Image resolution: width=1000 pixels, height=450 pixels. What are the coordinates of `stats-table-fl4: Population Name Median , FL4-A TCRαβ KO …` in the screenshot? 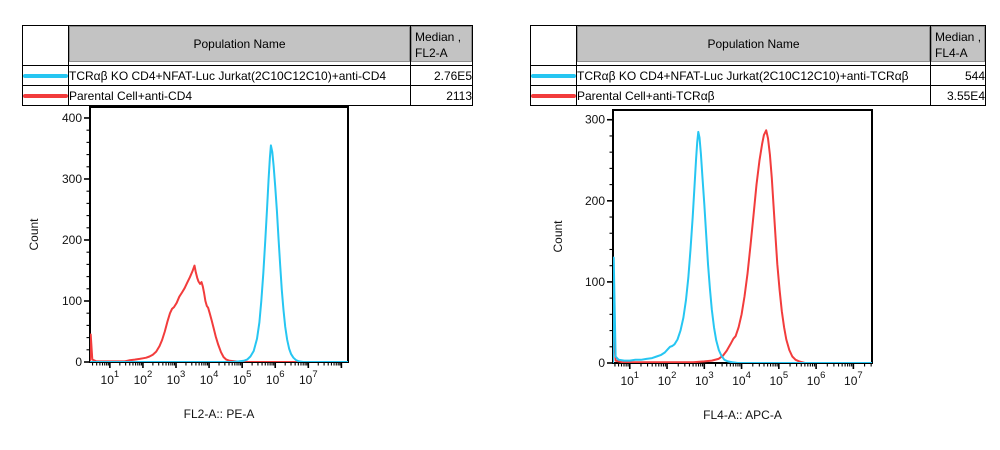 It's located at (758, 65).